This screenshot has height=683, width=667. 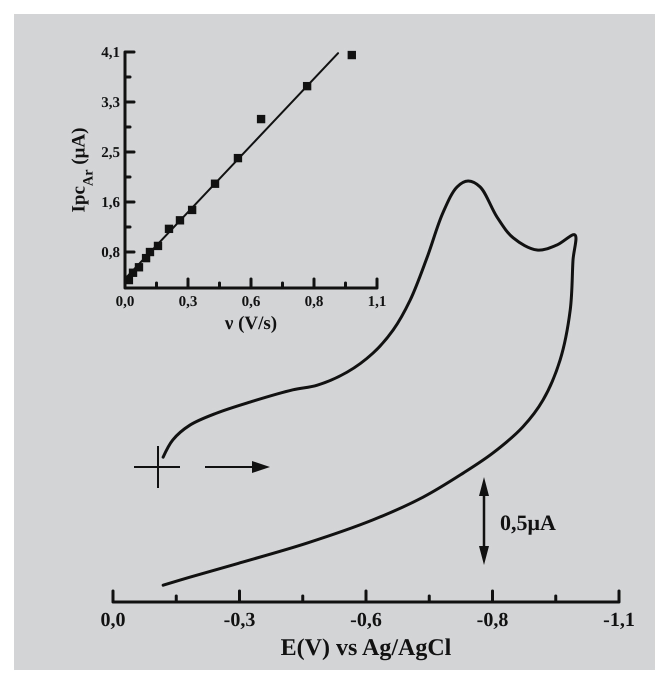 I want to click on x-tick-label: 0,6, so click(x=251, y=302).